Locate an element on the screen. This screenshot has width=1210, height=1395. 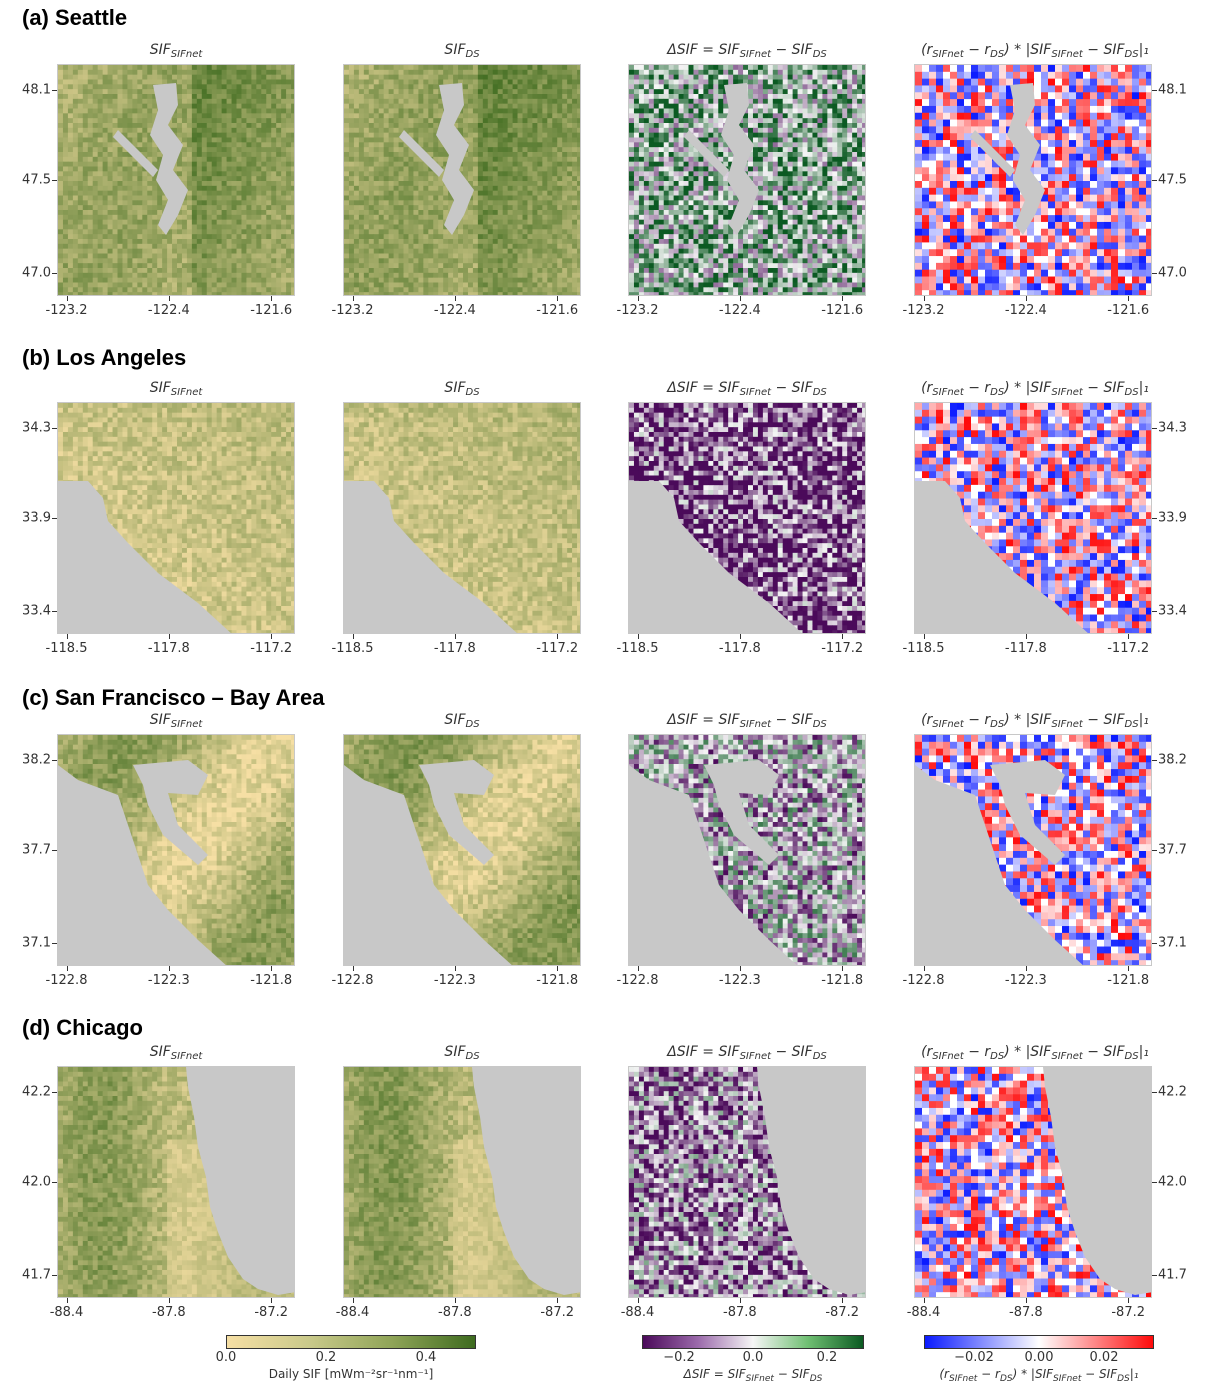
y-tick-label: 47.5 is located at coordinates (39, 180).